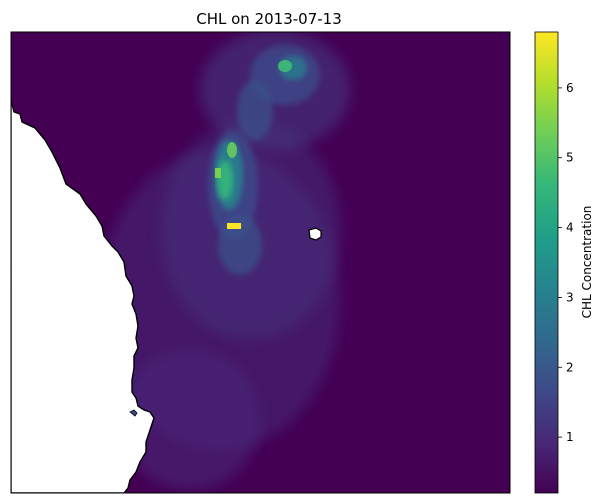 This screenshot has width=605, height=504. I want to click on colorbar: 1 2 3 4 5 6 CHL Concentration, so click(564, 262).